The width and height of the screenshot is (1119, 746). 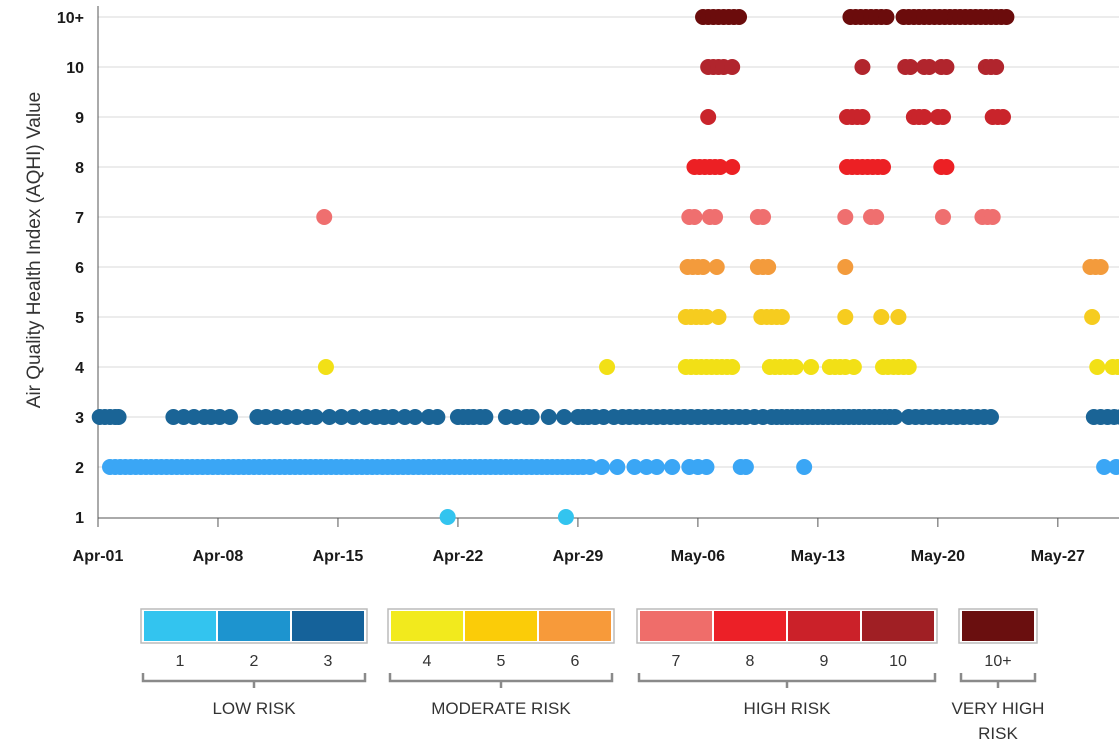 What do you see at coordinates (501, 708) in the screenshot?
I see `legend-group-label: MODERATE RISK` at bounding box center [501, 708].